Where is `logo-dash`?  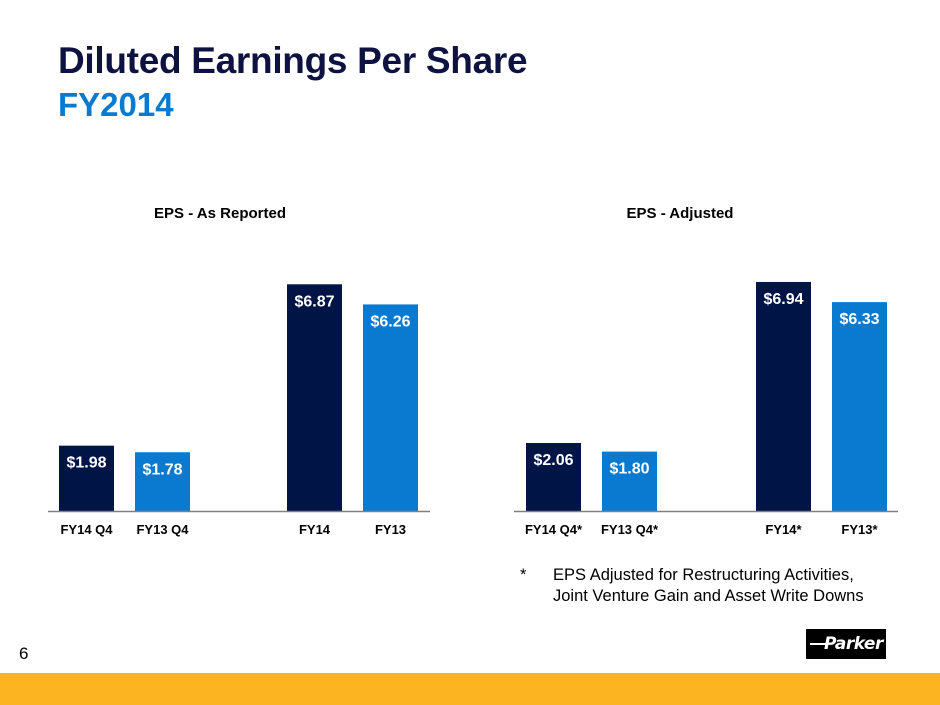 logo-dash is located at coordinates (818, 644).